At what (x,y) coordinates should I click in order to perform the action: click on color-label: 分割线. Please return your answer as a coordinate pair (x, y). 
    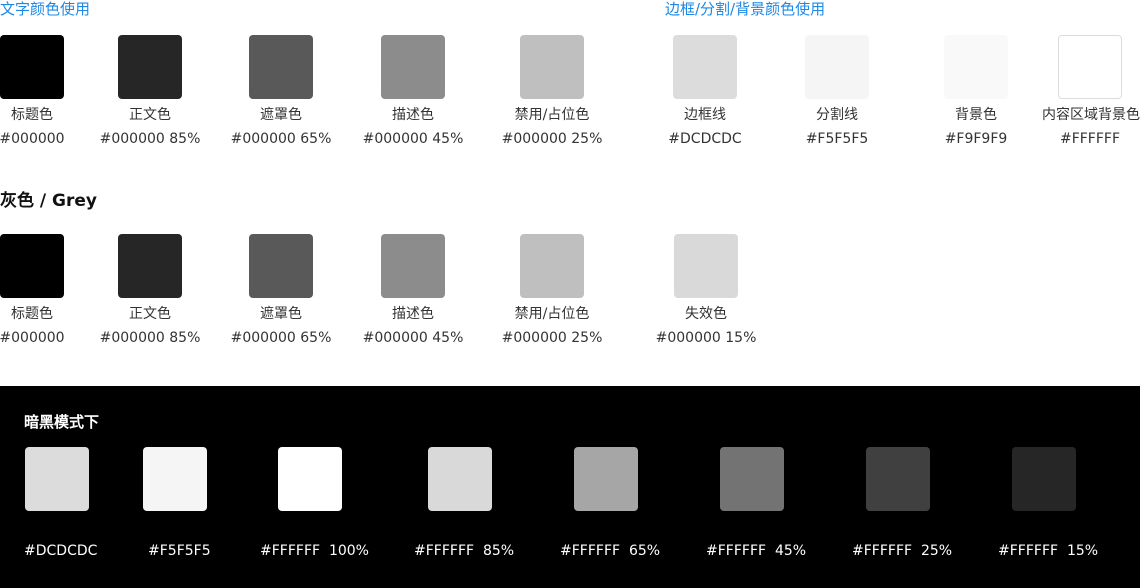
    Looking at the image, I should click on (837, 115).